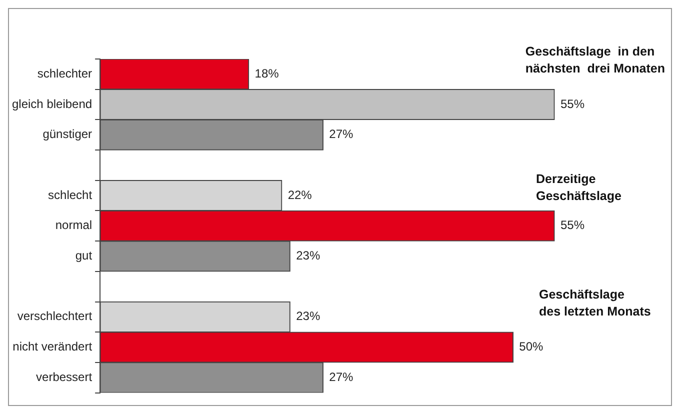 Image resolution: width=678 pixels, height=415 pixels. Describe the element at coordinates (579, 188) in the screenshot. I see `annotation: Derzeitige Geschäftslage` at that location.